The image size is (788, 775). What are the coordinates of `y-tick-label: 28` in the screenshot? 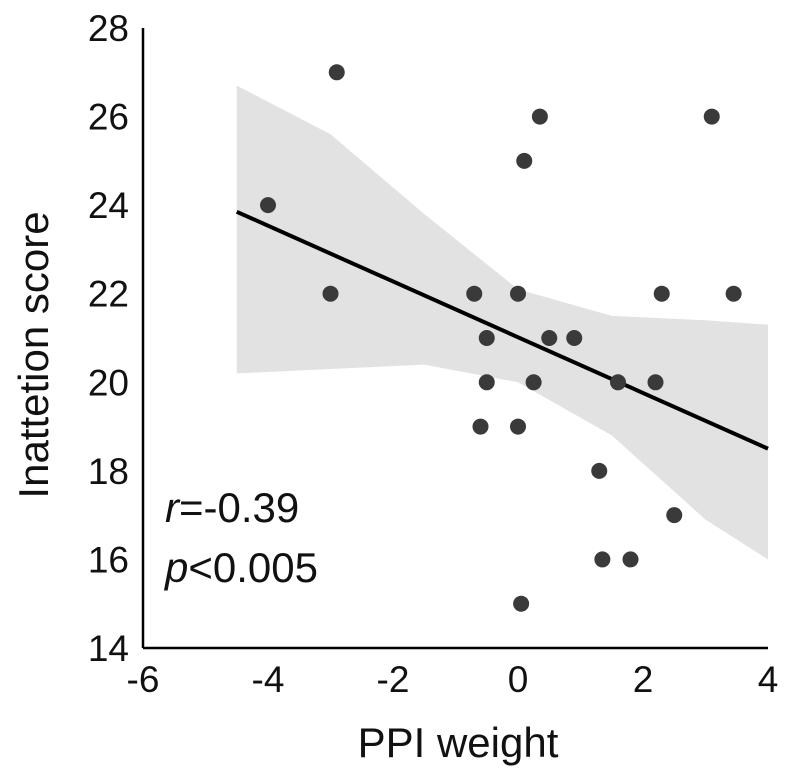 It's located at (108, 28).